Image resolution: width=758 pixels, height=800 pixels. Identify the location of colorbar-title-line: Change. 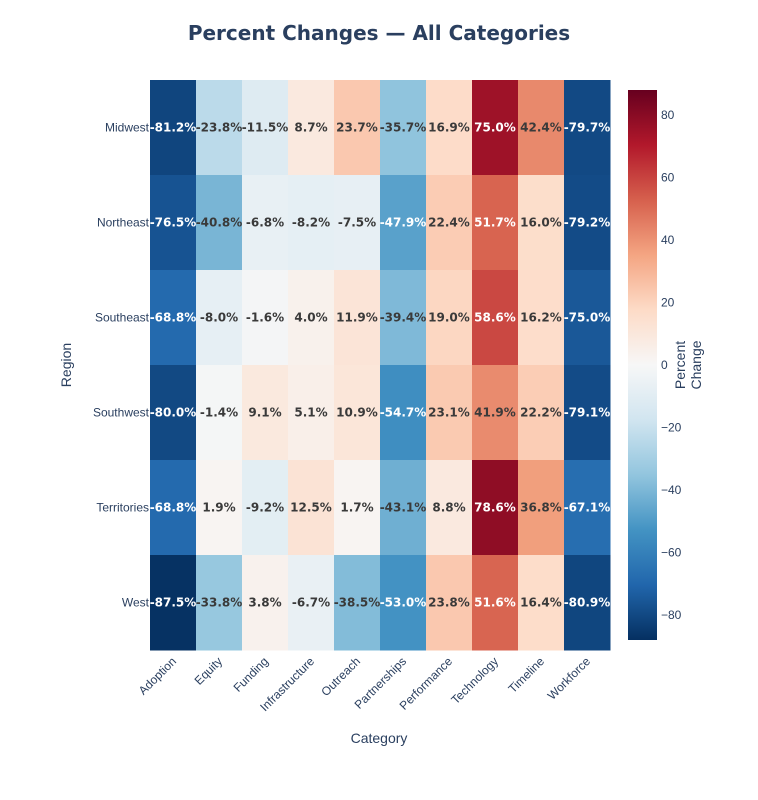
(696, 364).